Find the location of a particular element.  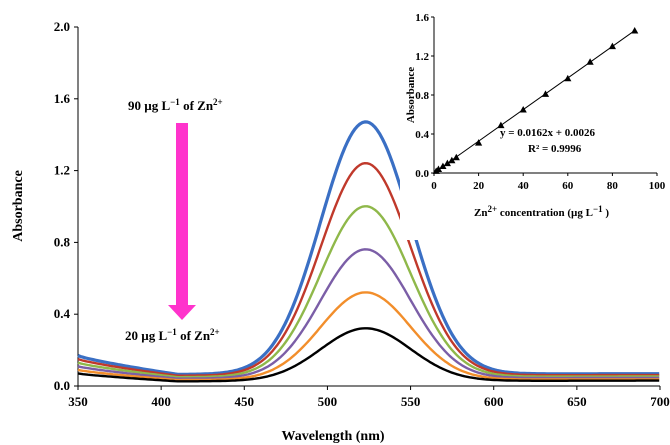

main-y-tick-label: 2.0 is located at coordinates (62, 26).